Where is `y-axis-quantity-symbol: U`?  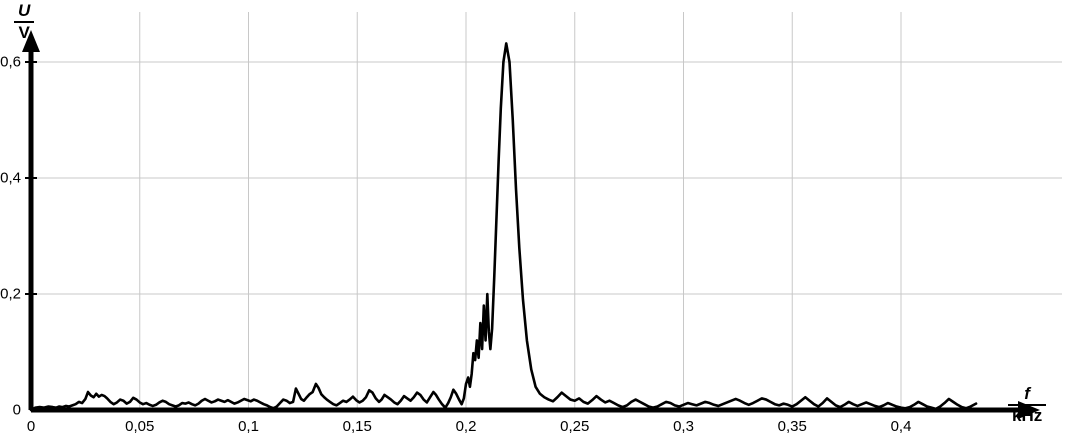 y-axis-quantity-symbol: U is located at coordinates (24, 10).